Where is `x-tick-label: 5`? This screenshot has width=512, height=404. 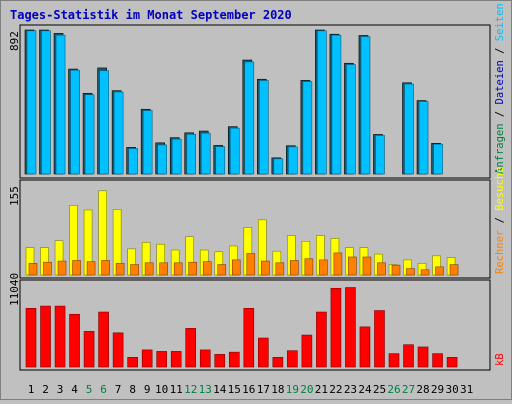
x-tick-label: 5 is located at coordinates (89, 389).